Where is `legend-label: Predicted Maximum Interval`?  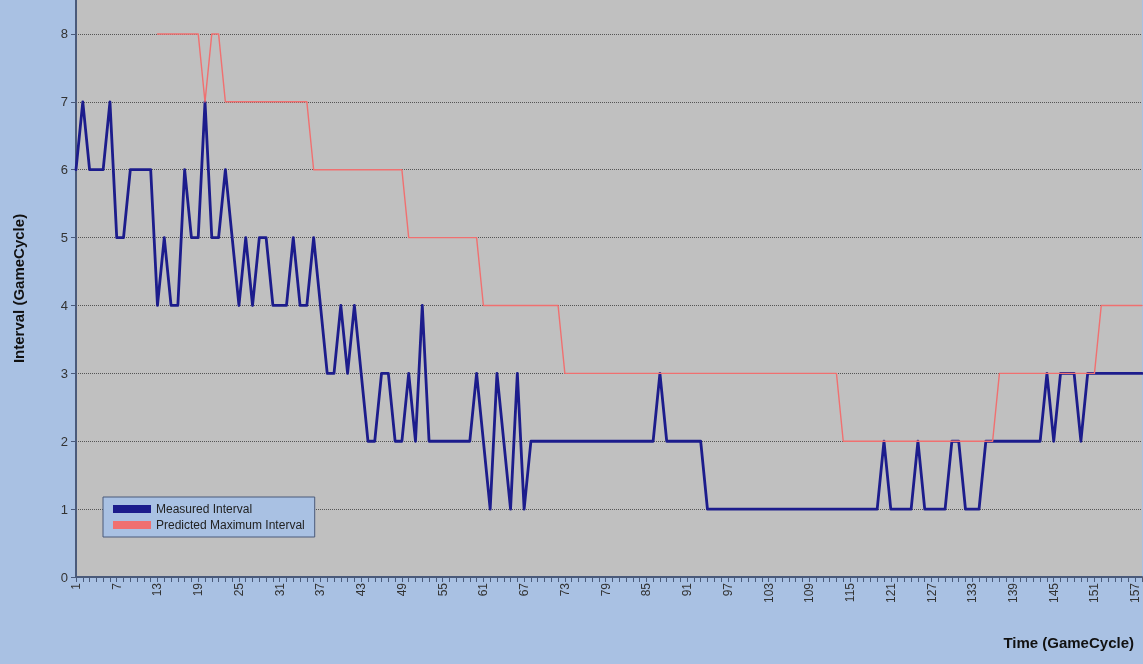 legend-label: Predicted Maximum Interval is located at coordinates (230, 525).